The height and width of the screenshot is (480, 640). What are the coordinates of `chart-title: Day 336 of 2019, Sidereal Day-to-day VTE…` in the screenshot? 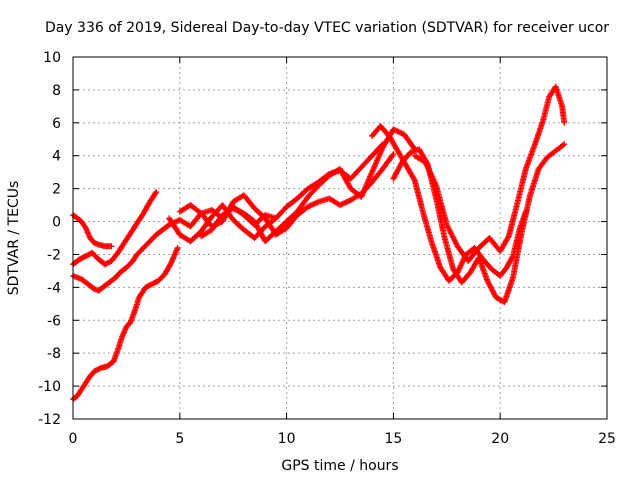 It's located at (327, 28).